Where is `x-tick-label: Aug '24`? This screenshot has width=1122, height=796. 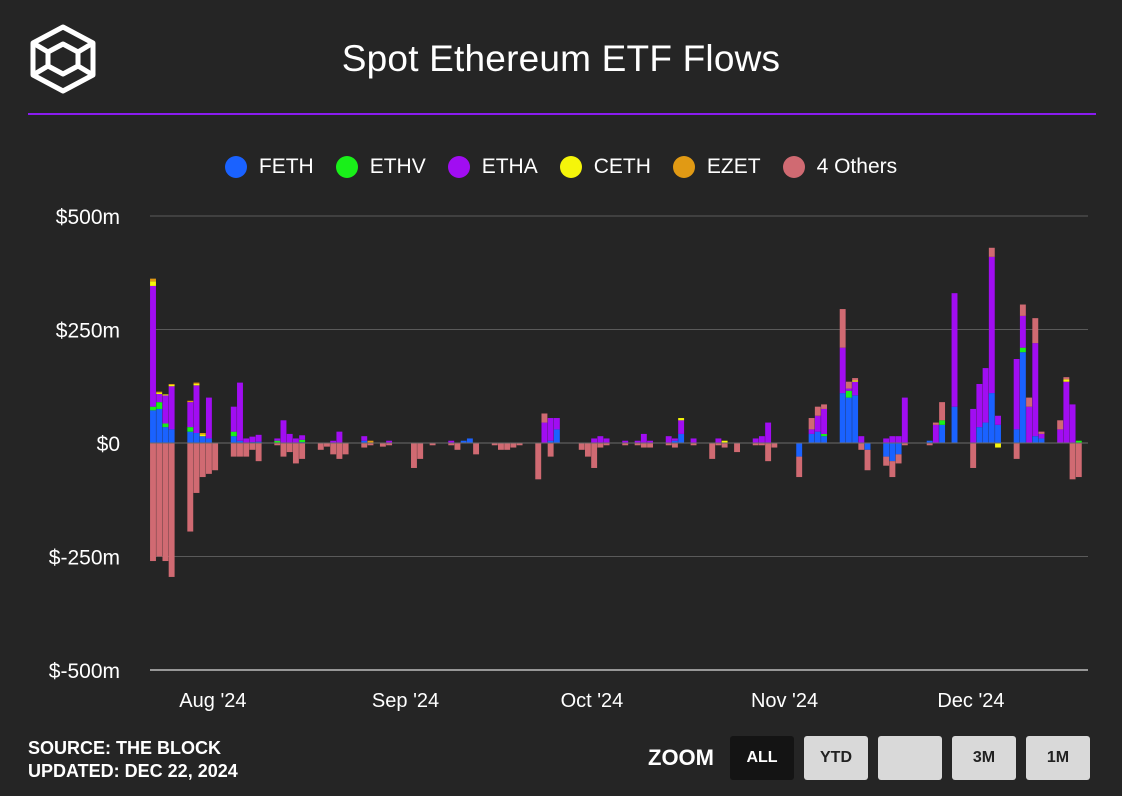 x-tick-label: Aug '24 is located at coordinates (212, 701).